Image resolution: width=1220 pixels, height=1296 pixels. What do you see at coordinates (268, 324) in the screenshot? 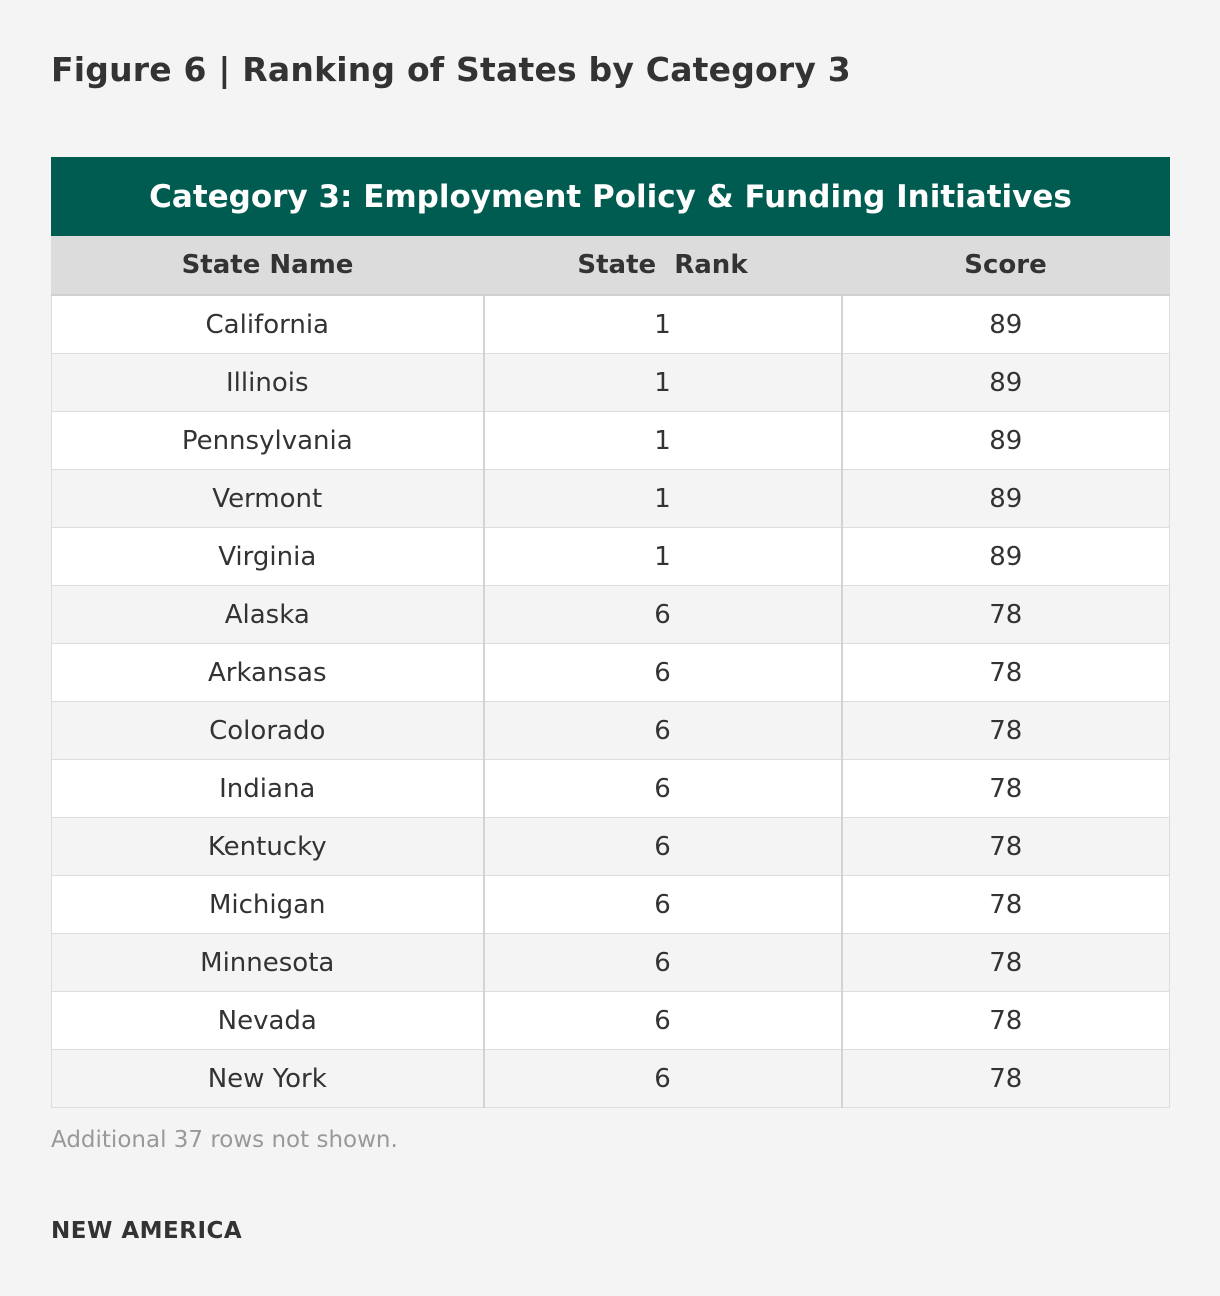
I see `state-name-cell: California` at bounding box center [268, 324].